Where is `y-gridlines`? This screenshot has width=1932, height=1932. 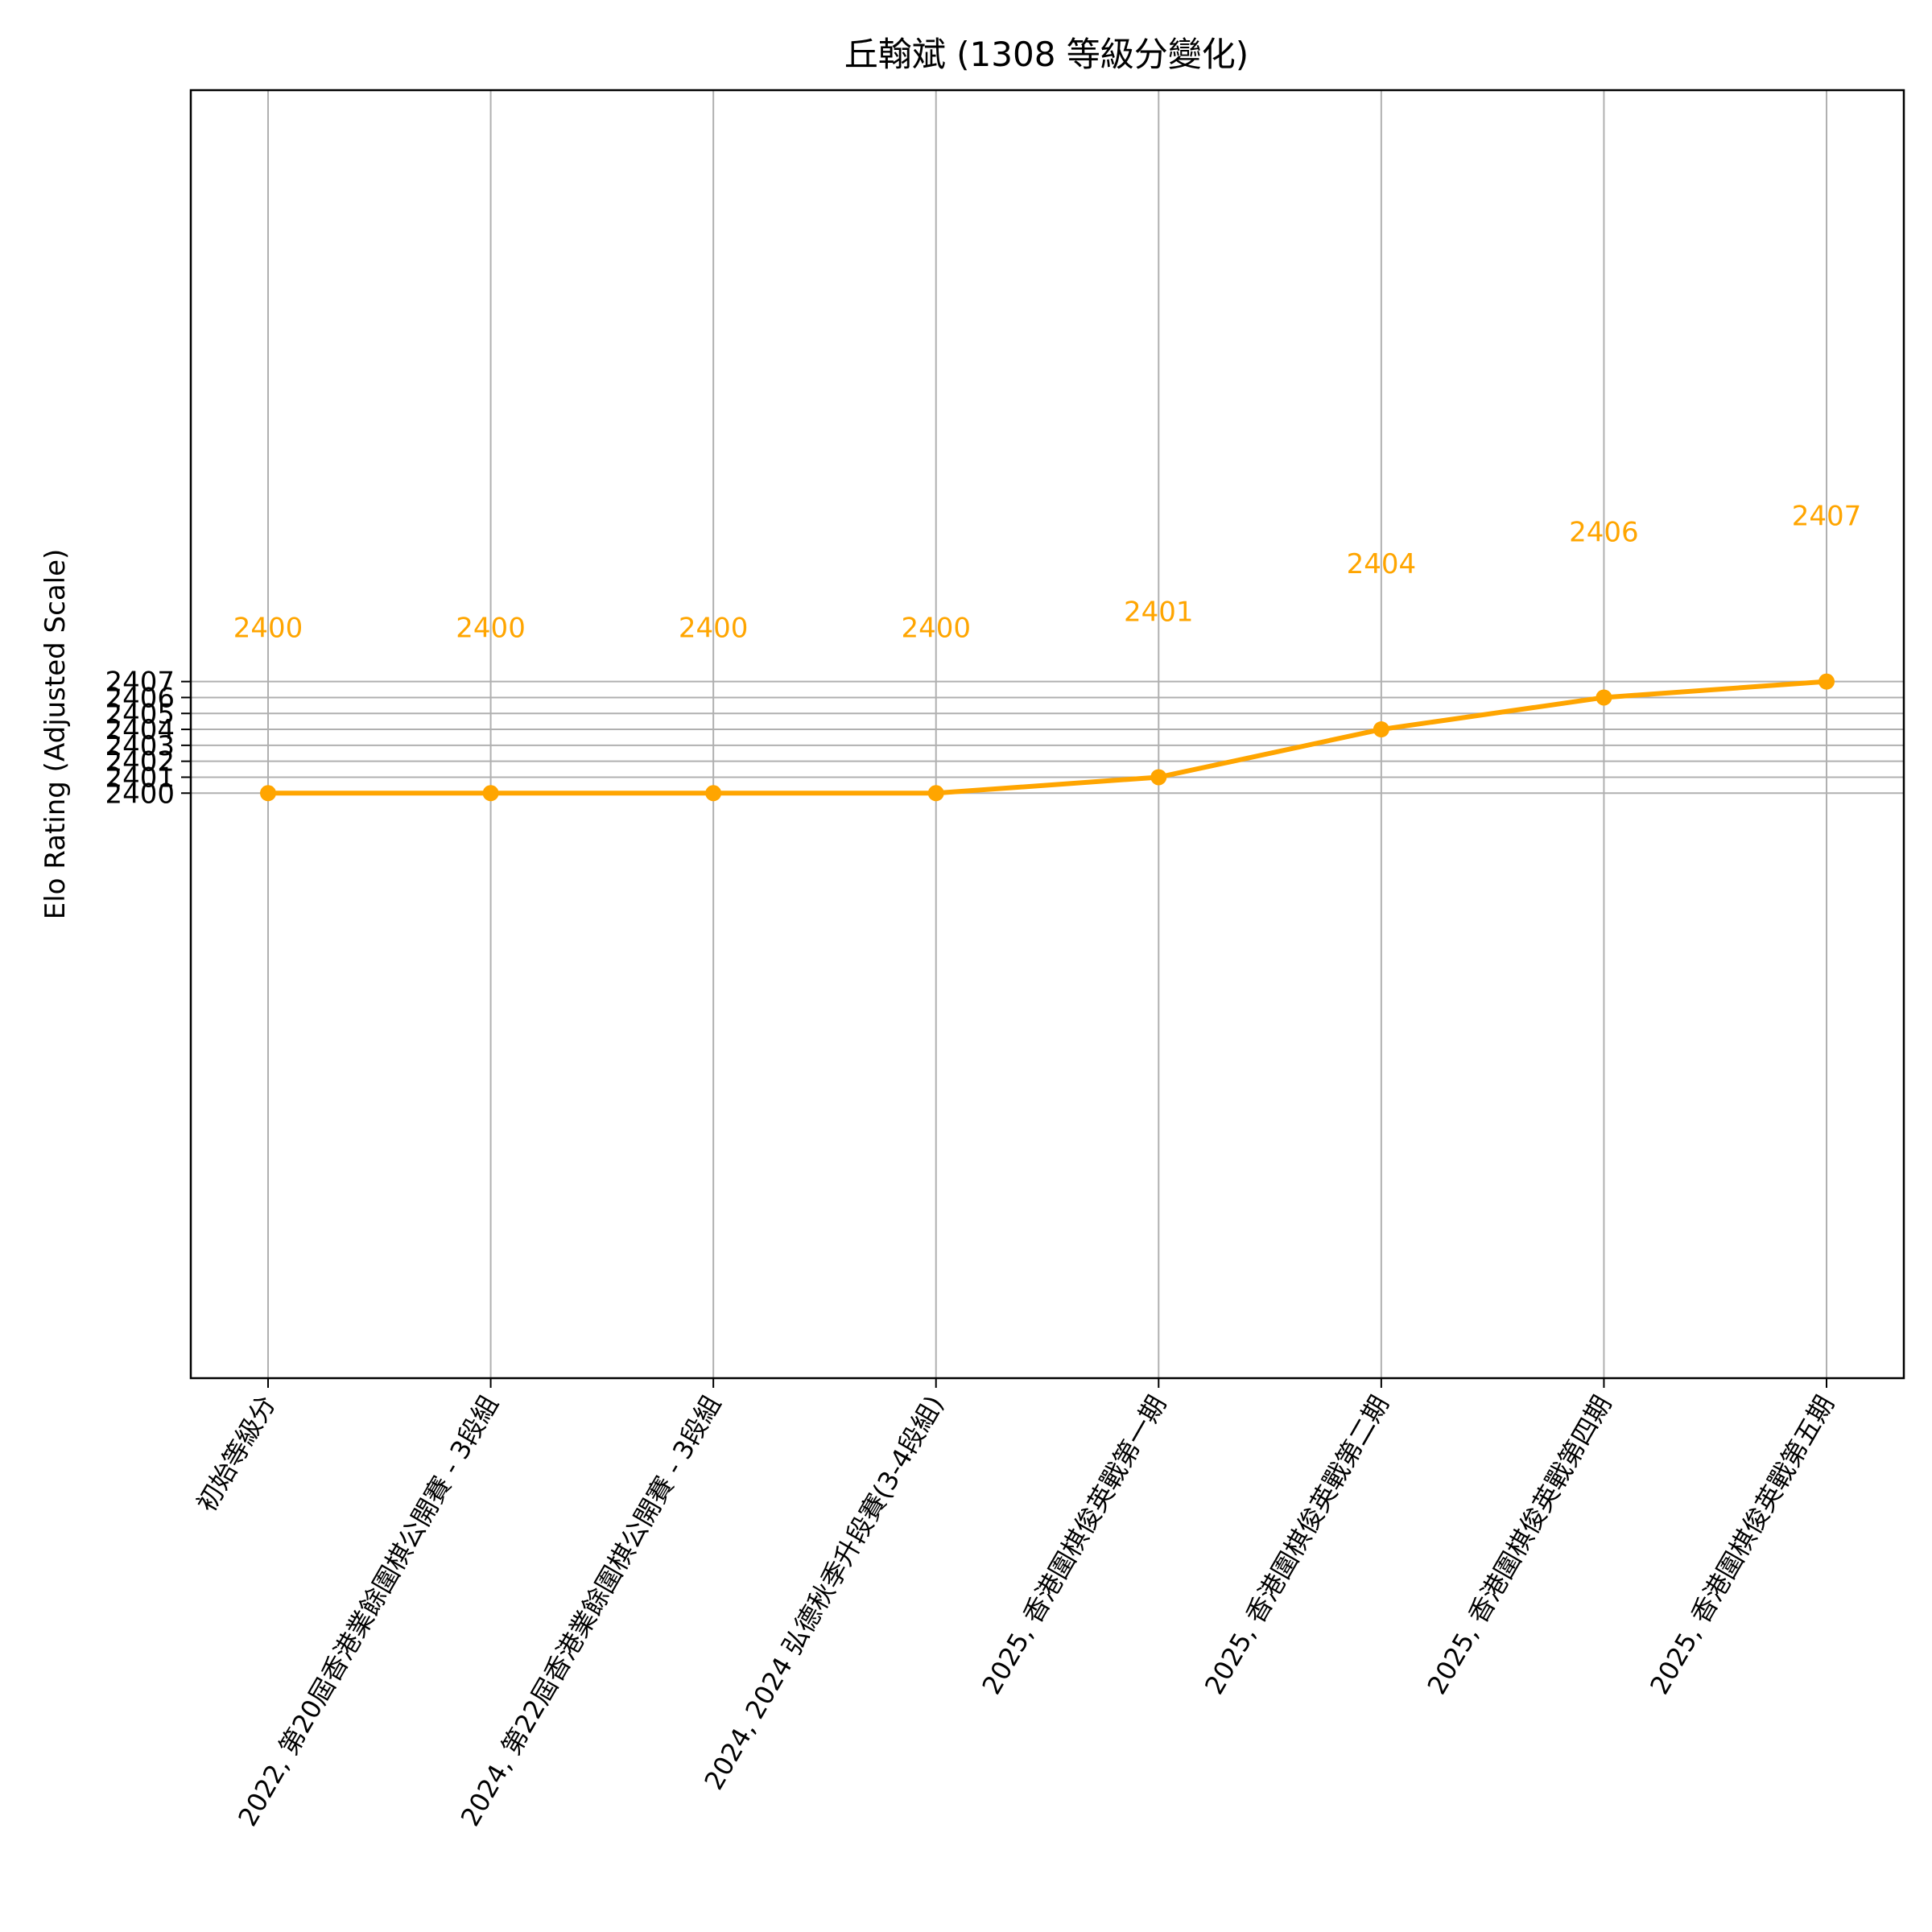 y-gridlines is located at coordinates (1047, 737).